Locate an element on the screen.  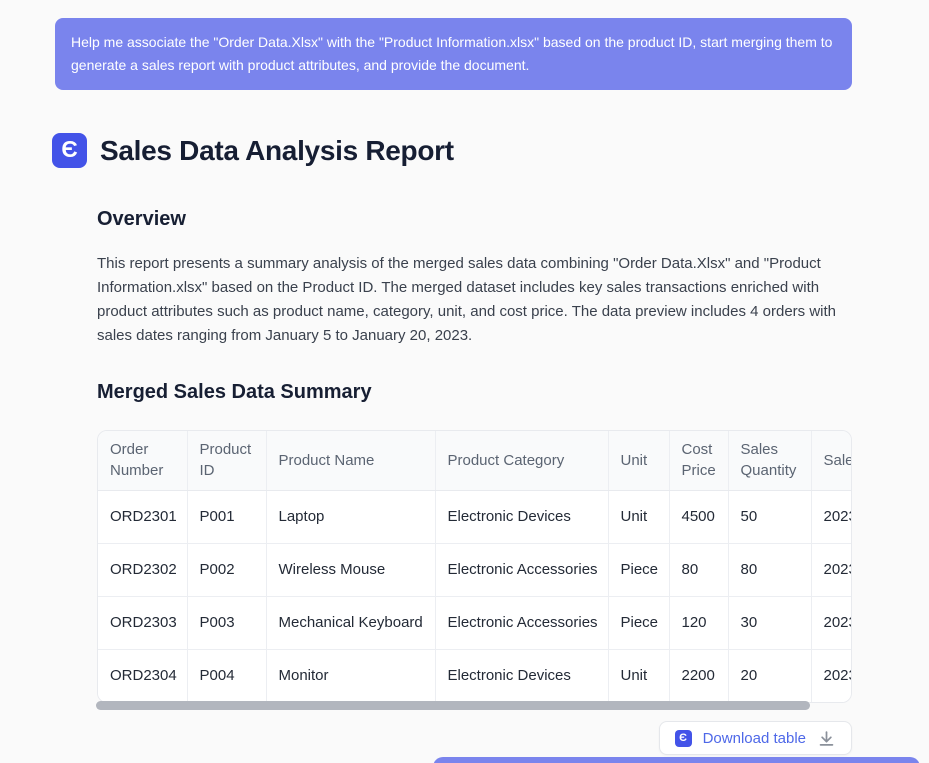
download-table-button: Є Download table is located at coordinates (755, 738).